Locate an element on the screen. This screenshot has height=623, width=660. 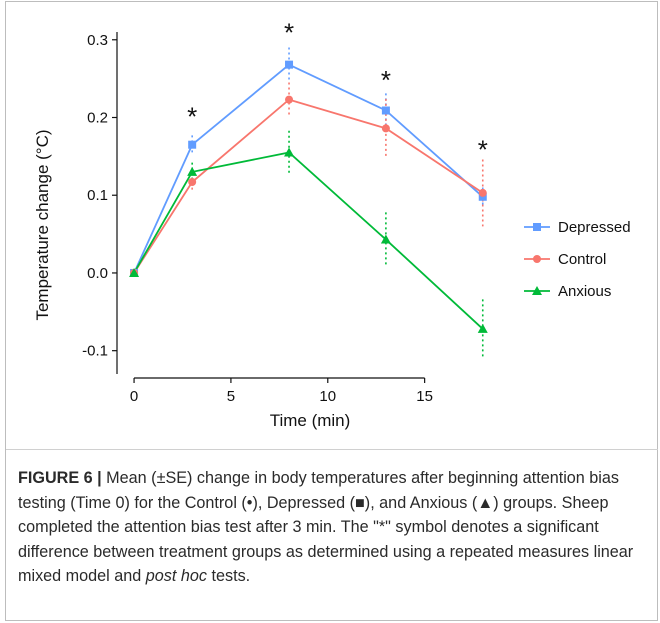
y-tick-label: 0.1 is located at coordinates (97, 195).